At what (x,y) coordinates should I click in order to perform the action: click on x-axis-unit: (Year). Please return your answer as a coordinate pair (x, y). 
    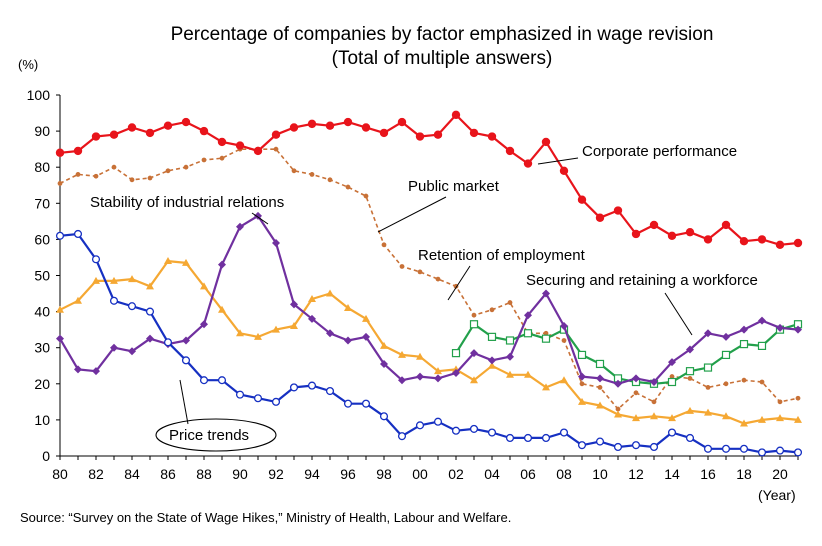
    Looking at the image, I should click on (777, 495).